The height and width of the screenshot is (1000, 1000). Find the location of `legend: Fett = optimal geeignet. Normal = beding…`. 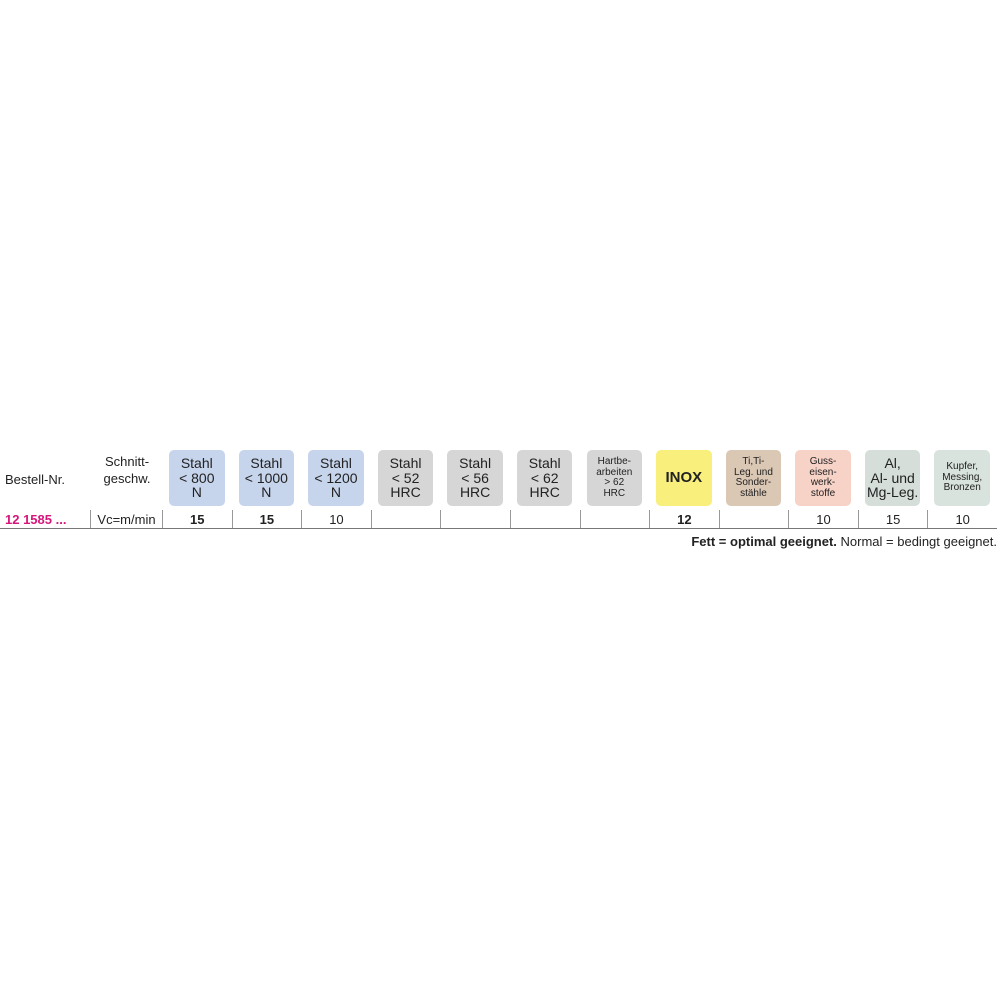

legend: Fett = optimal geeignet. Normal = beding… is located at coordinates (844, 541).